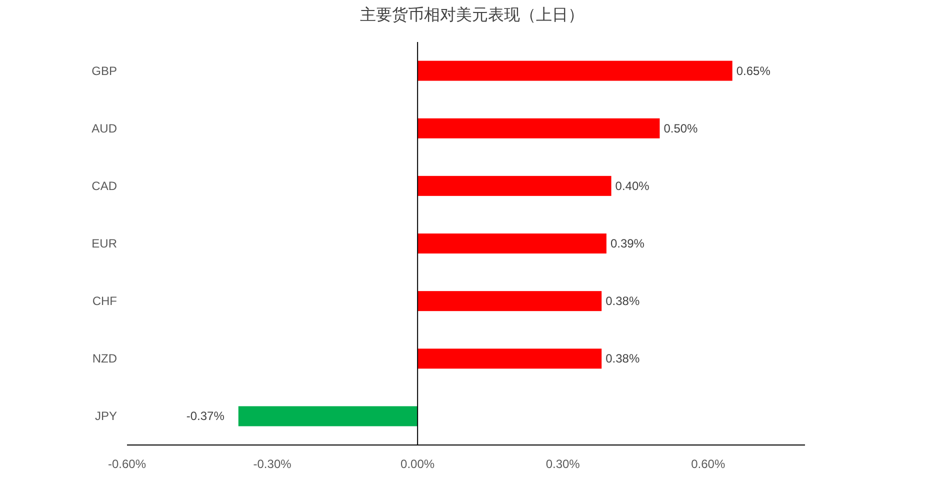 The image size is (944, 494). What do you see at coordinates (205, 416) in the screenshot?
I see `data-label: -0.37%` at bounding box center [205, 416].